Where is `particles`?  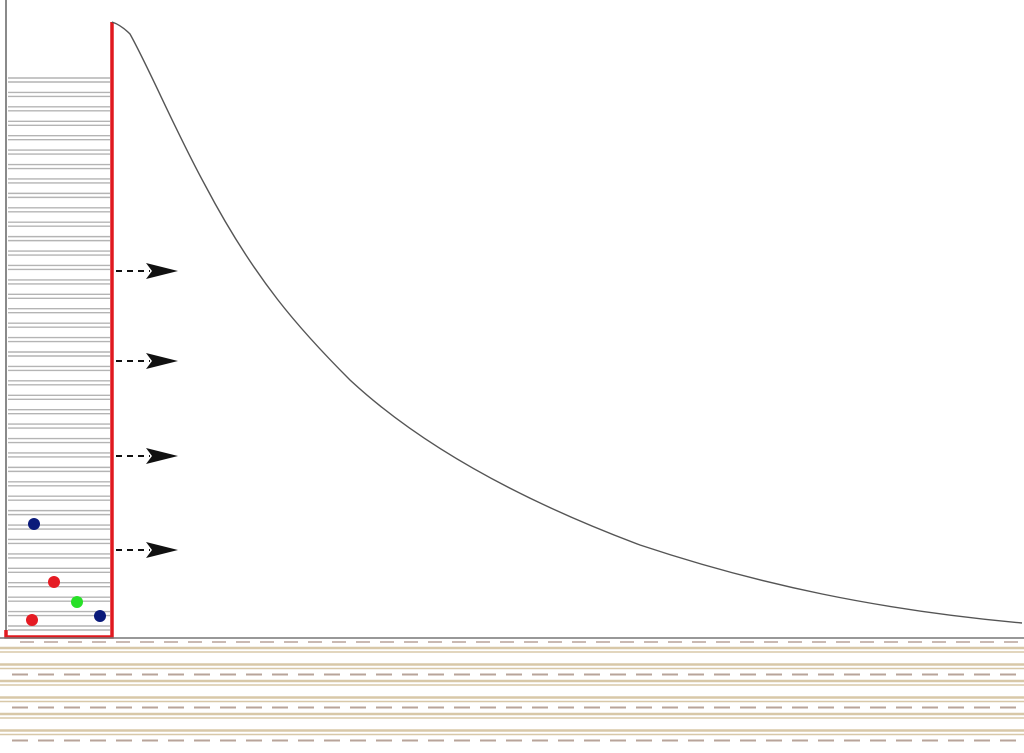
particles is located at coordinates (66, 572).